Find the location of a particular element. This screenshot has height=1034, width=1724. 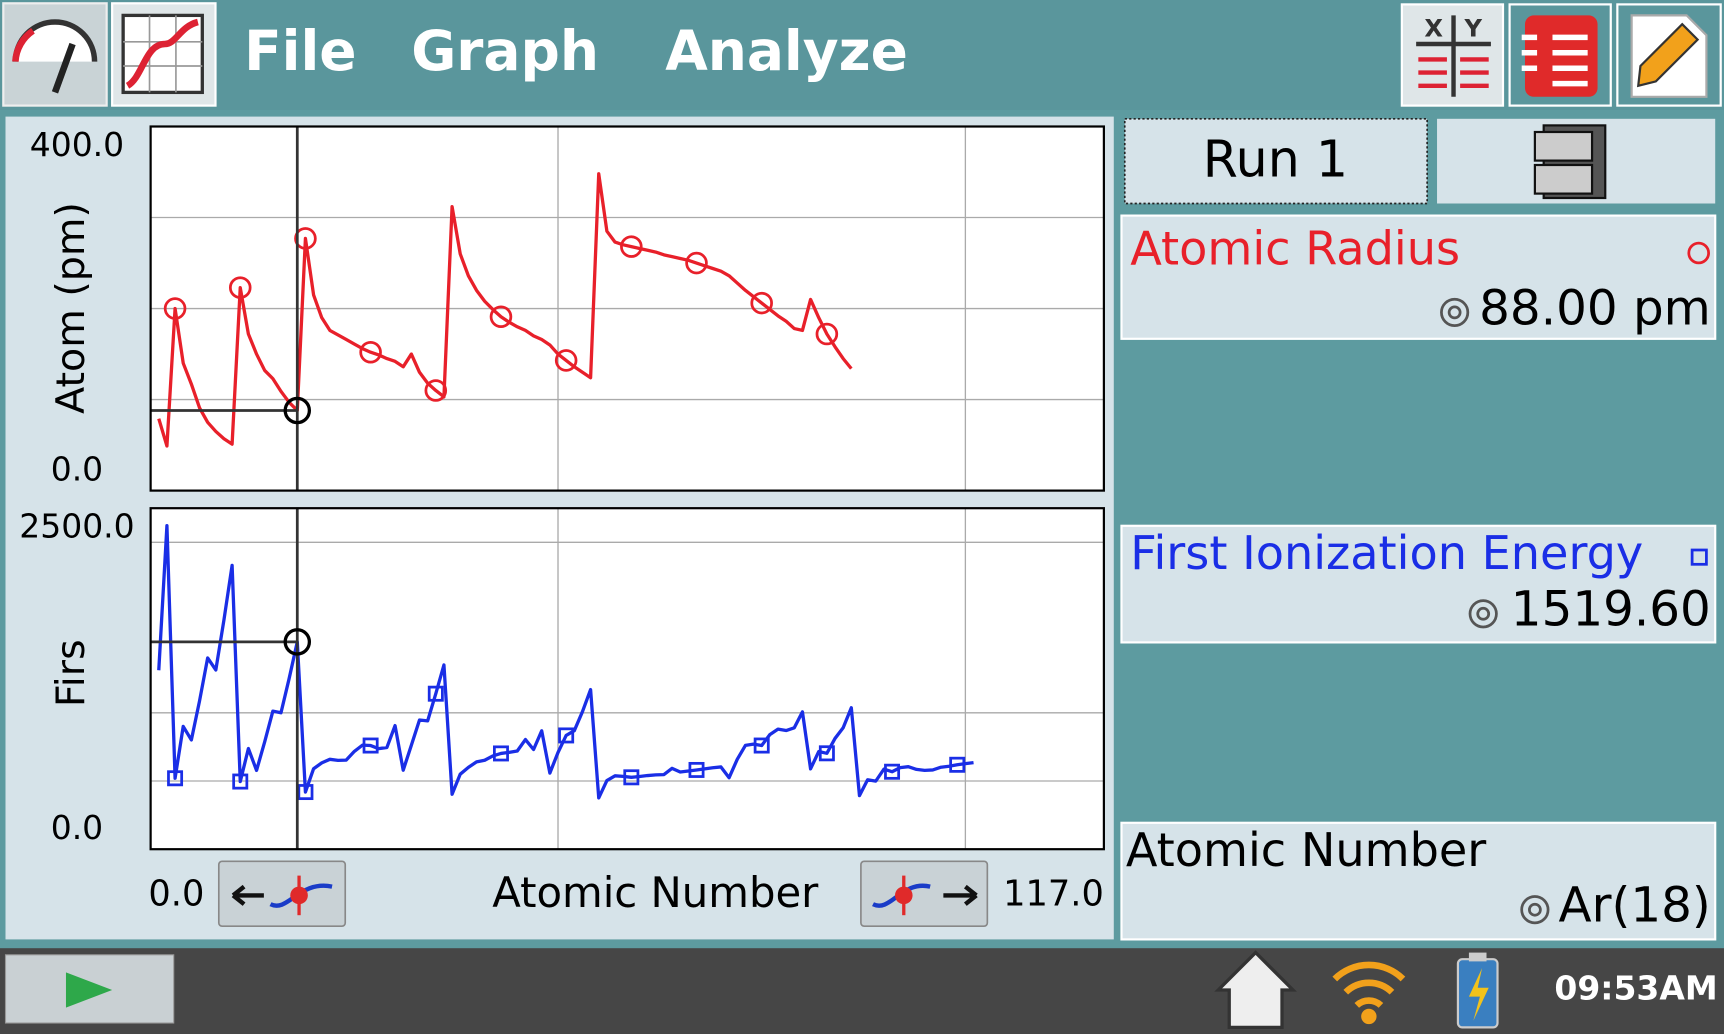

data-line is located at coordinates (505, 310).